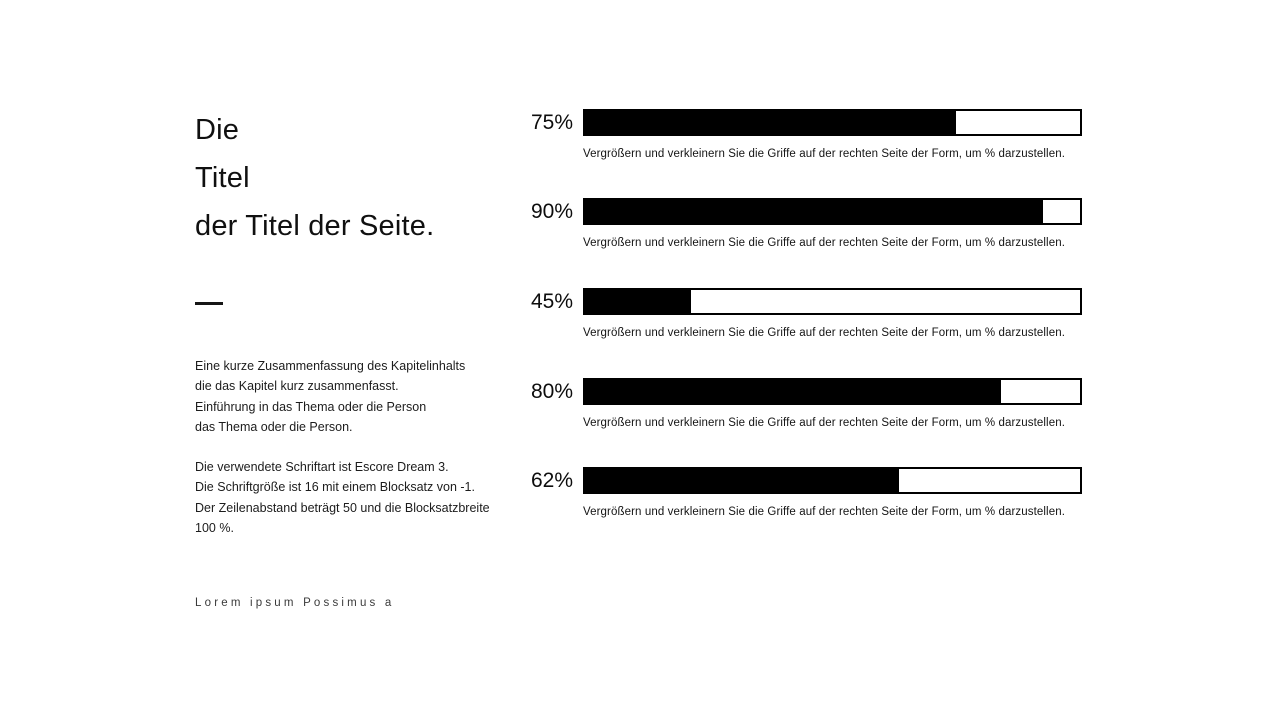  I want to click on progress-percent-label: 62%, so click(551, 480).